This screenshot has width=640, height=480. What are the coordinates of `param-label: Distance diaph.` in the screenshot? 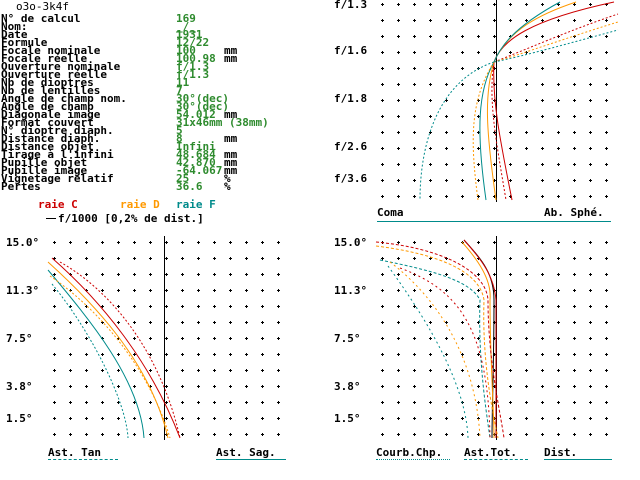 It's located at (51, 138).